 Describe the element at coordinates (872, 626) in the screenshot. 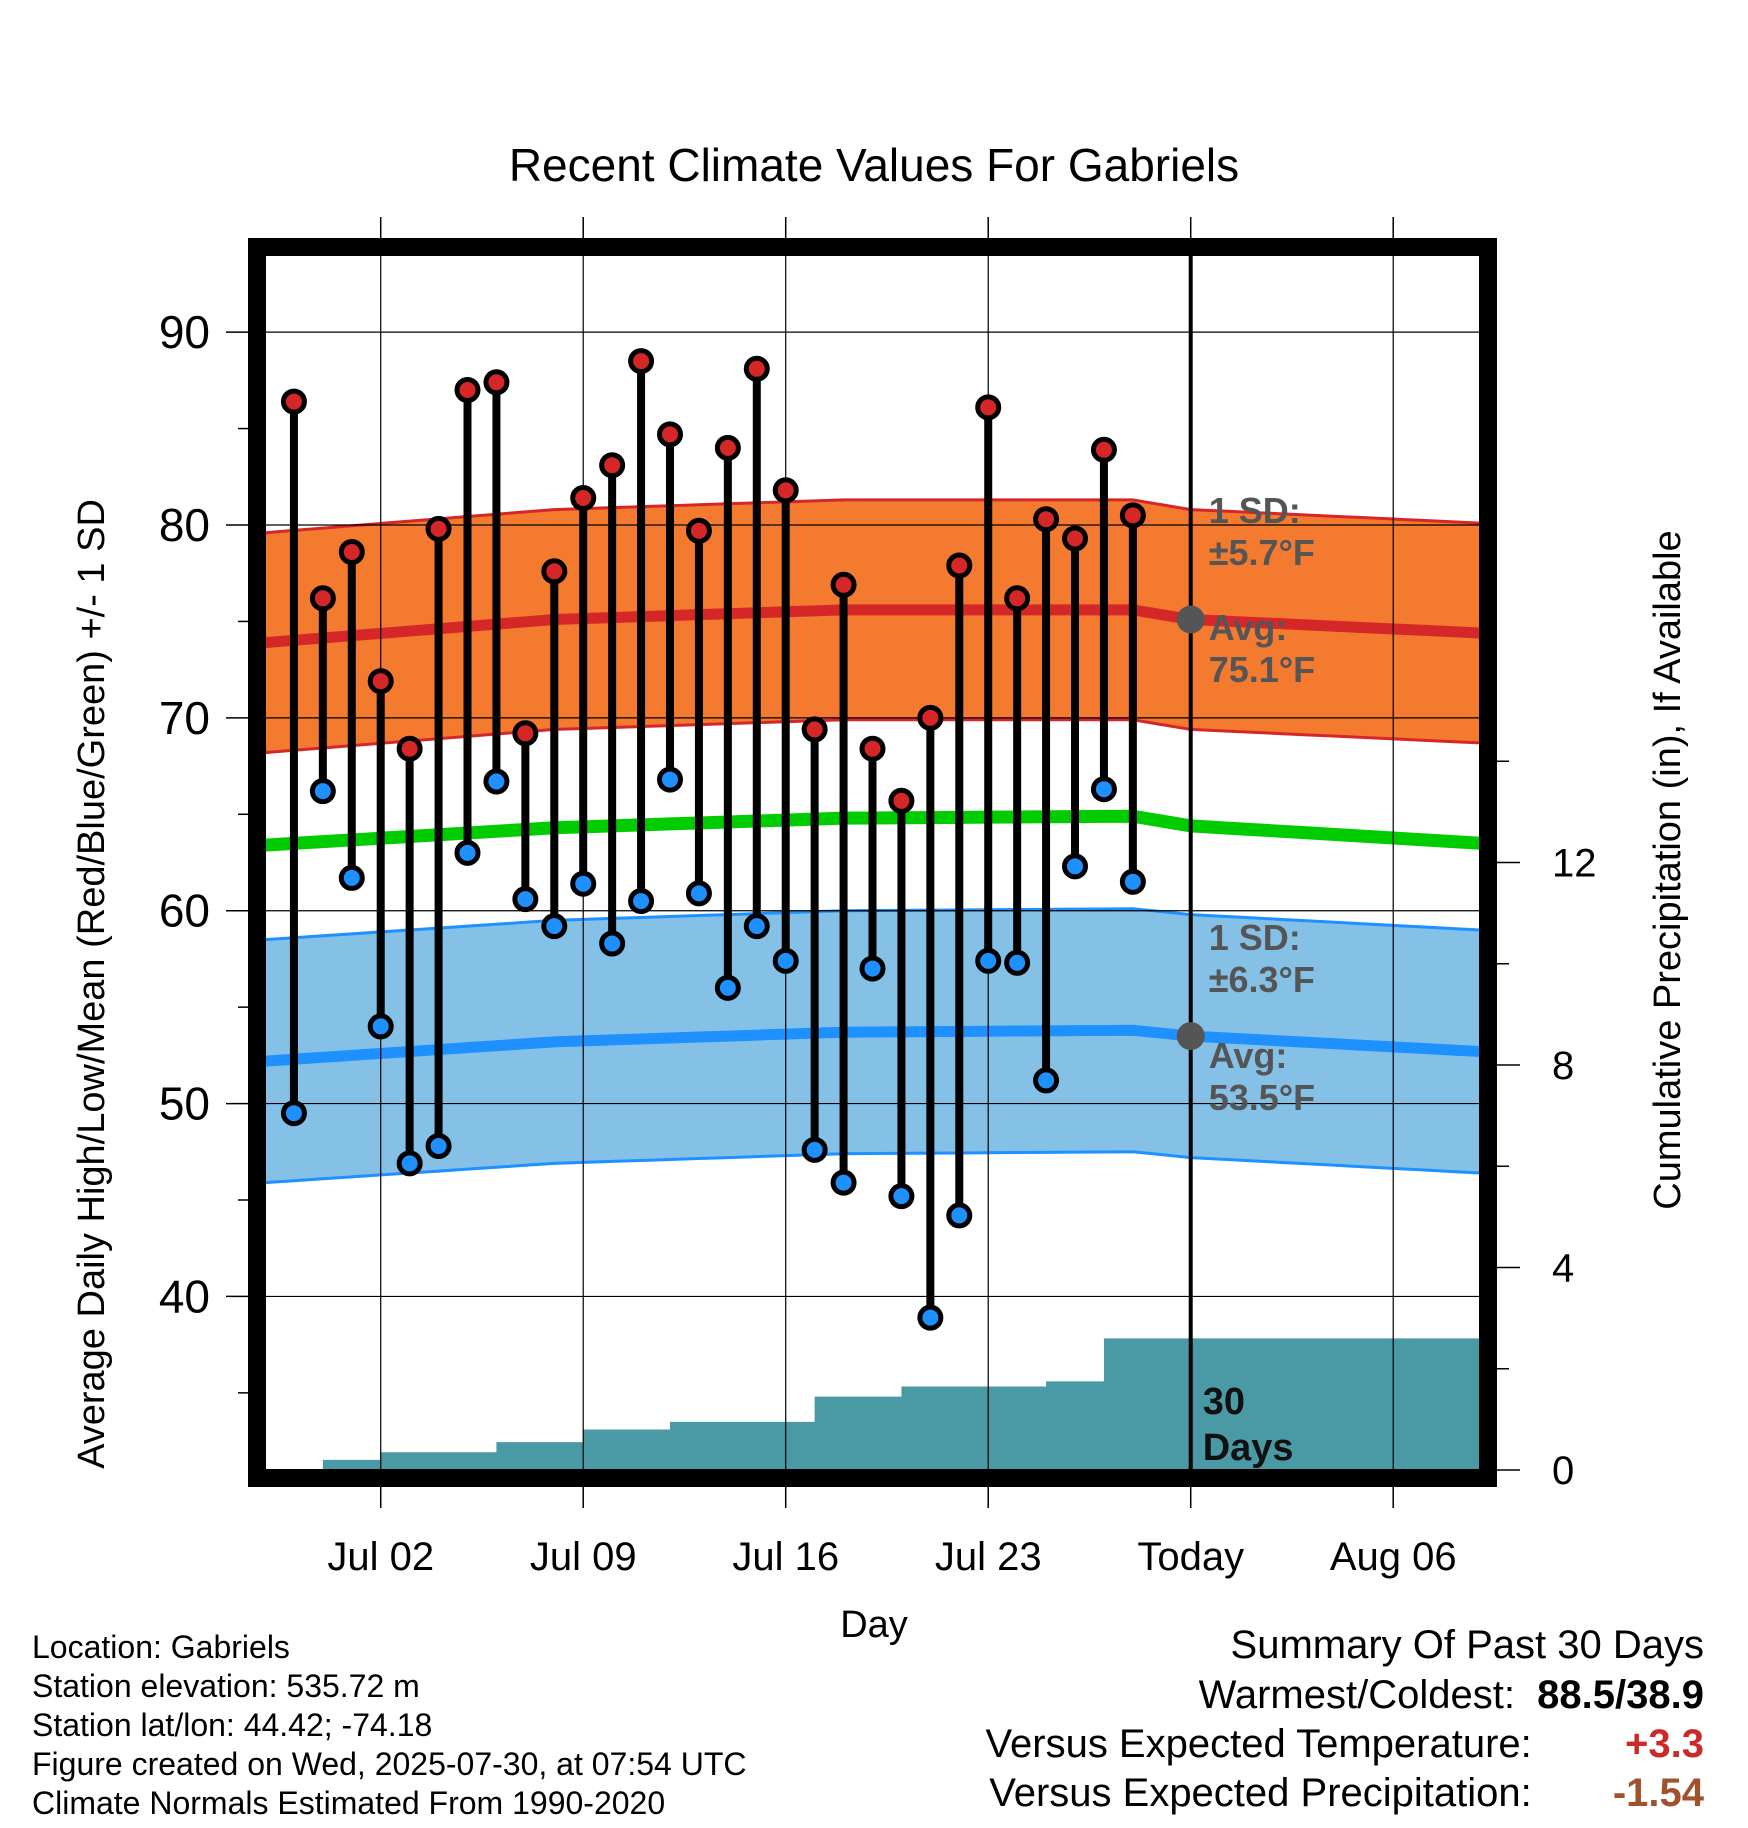

I see `high-sd-band` at that location.